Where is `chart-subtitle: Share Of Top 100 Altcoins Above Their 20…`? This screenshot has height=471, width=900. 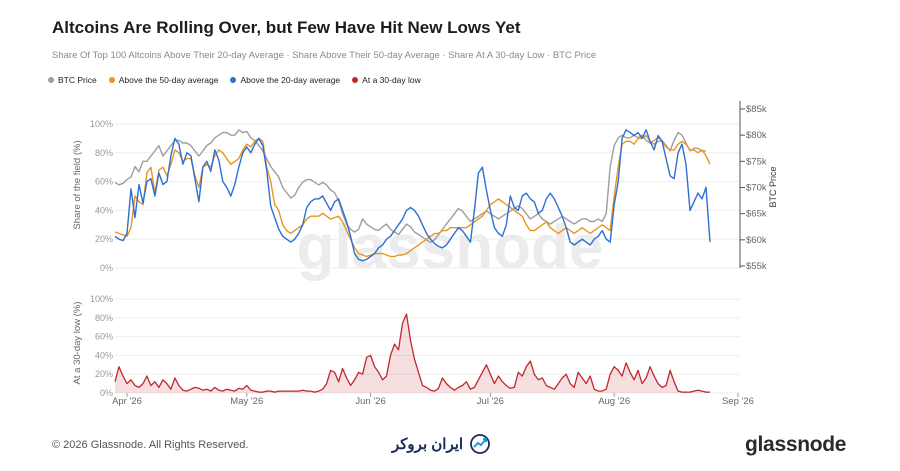
chart-subtitle: Share Of Top 100 Altcoins Above Their 20… is located at coordinates (324, 55).